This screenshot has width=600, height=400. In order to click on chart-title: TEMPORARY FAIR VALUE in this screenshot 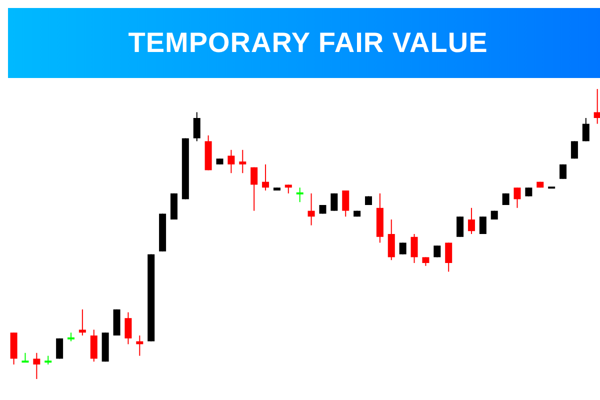, I will do `click(308, 43)`.